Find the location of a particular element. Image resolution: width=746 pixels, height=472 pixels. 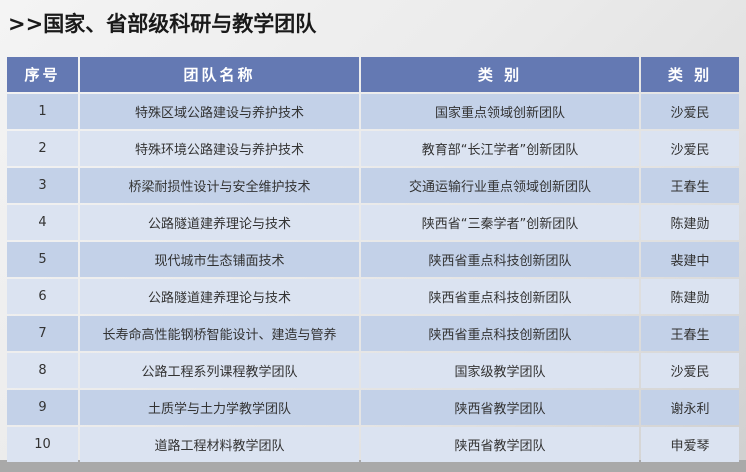

cell-index: 3 is located at coordinates (42, 185).